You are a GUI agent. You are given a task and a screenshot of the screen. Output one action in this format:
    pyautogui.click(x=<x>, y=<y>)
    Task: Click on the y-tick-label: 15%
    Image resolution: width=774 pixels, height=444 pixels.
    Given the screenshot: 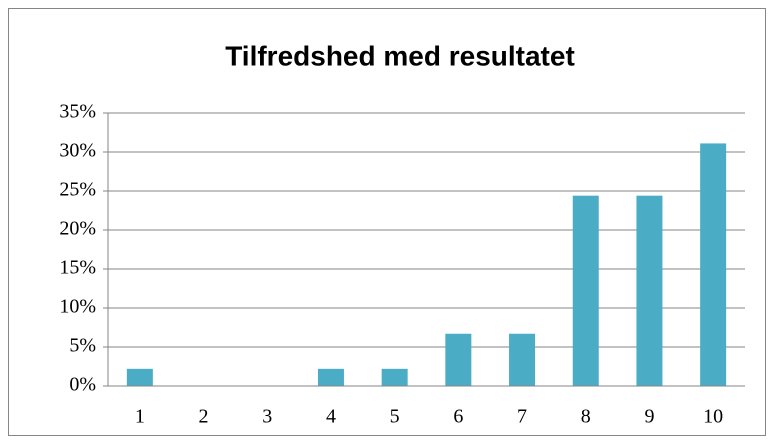 What is the action you would take?
    pyautogui.click(x=77, y=268)
    